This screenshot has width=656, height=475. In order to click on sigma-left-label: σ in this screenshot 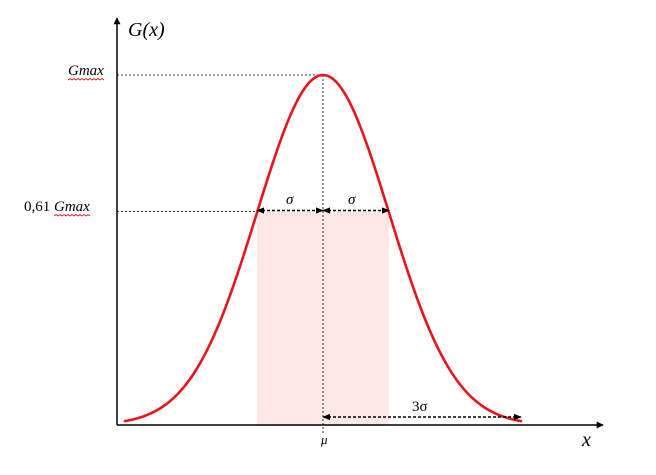, I will do `click(290, 200)`.